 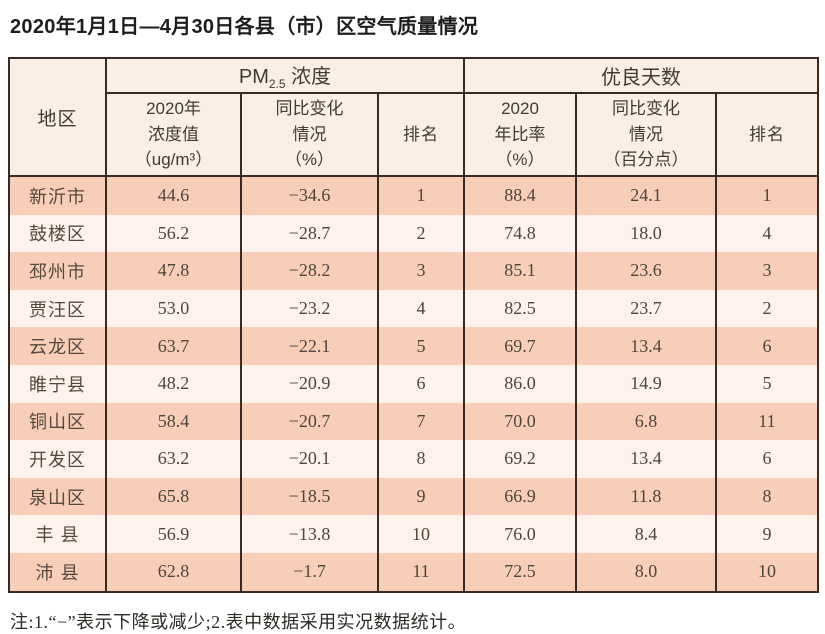 What do you see at coordinates (767, 195) in the screenshot?
I see `ratio-rank-cell: 1` at bounding box center [767, 195].